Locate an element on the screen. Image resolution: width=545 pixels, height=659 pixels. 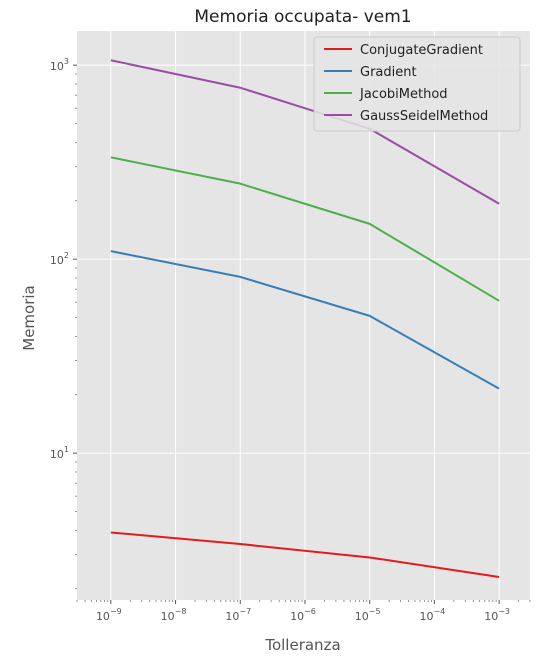
y-axis-label: Memoria is located at coordinates (29, 318).